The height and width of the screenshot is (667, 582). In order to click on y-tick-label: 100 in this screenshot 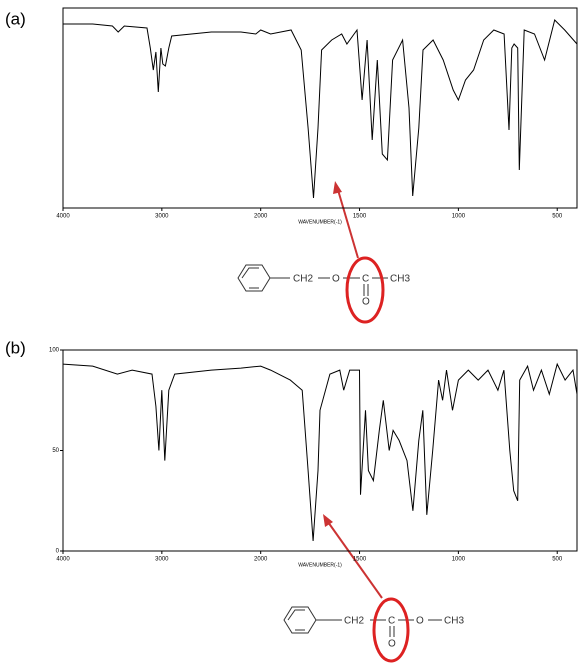, I will do `click(54, 351)`.